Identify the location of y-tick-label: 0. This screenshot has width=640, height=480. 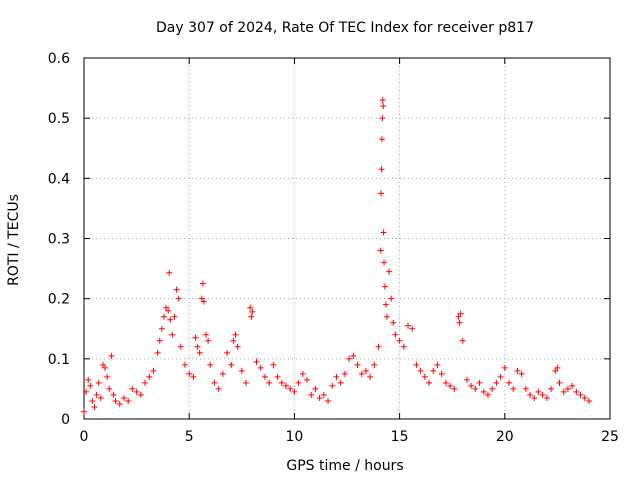
(65, 420).